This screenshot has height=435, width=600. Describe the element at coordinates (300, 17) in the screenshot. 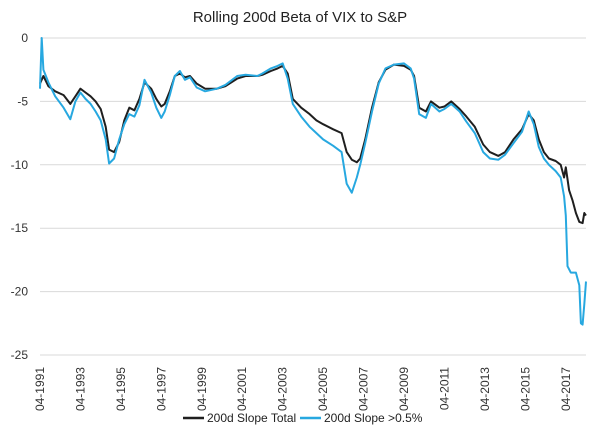

I see `chart-title: Rolling 200d Beta of VIX to S&P` at that location.